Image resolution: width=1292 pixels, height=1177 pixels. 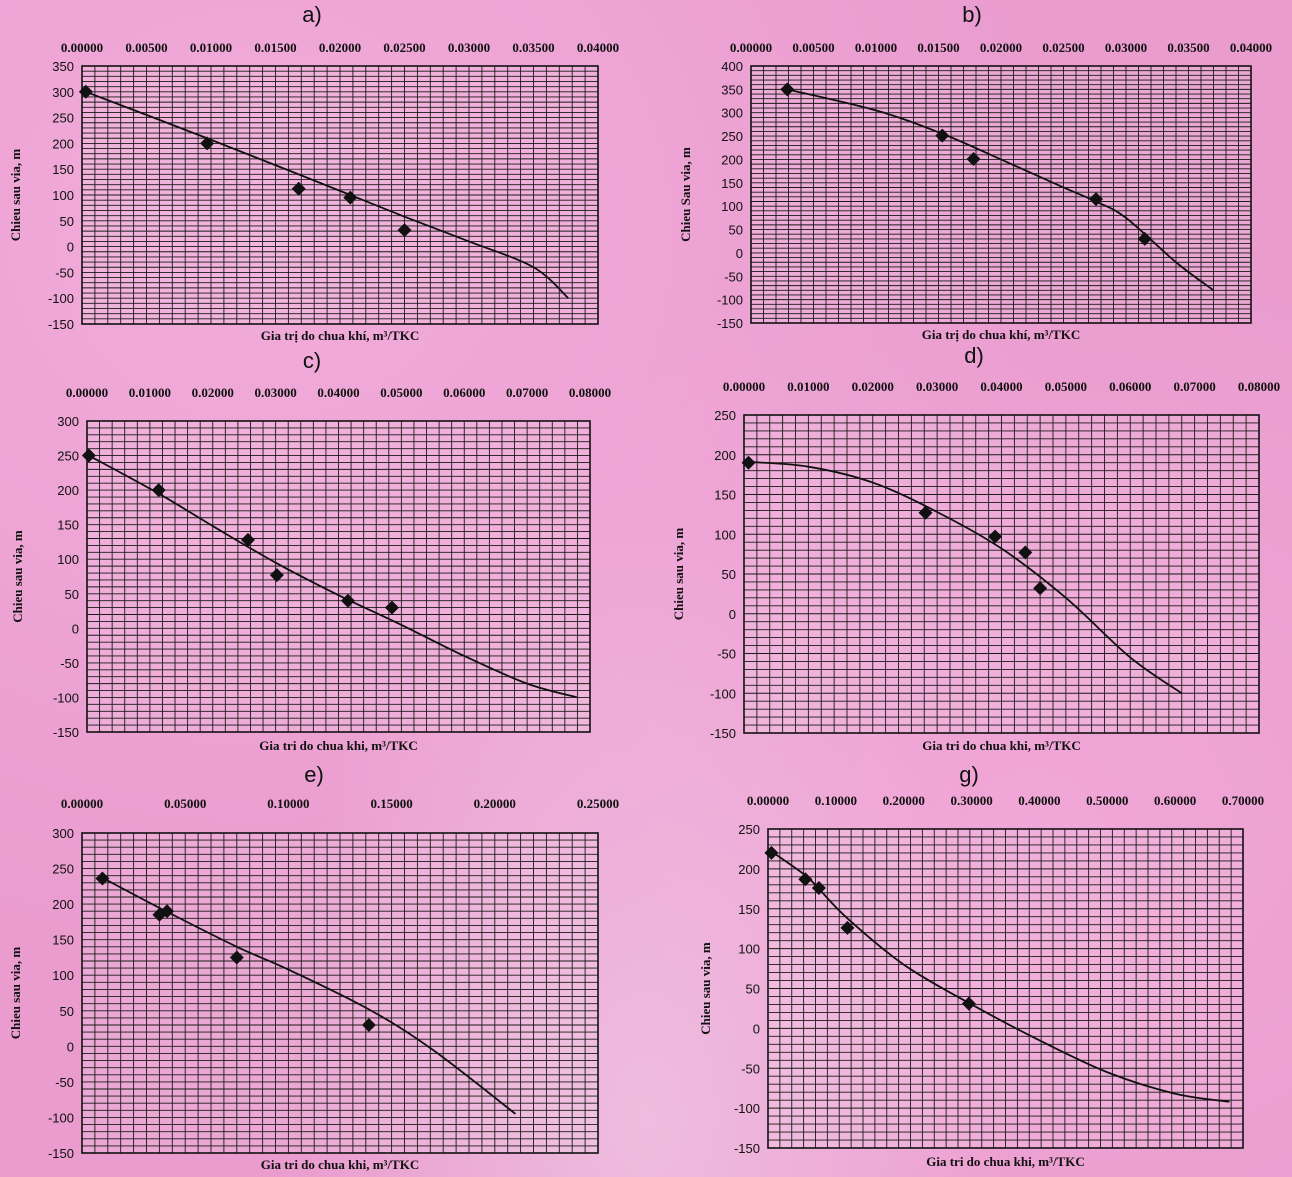 What do you see at coordinates (314, 774) in the screenshot?
I see `panel-label: e)` at bounding box center [314, 774].